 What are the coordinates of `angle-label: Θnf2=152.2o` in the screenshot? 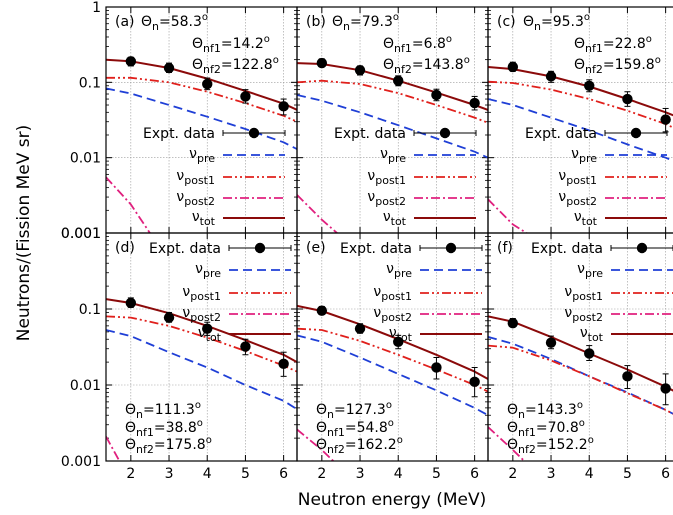 It's located at (550, 445).